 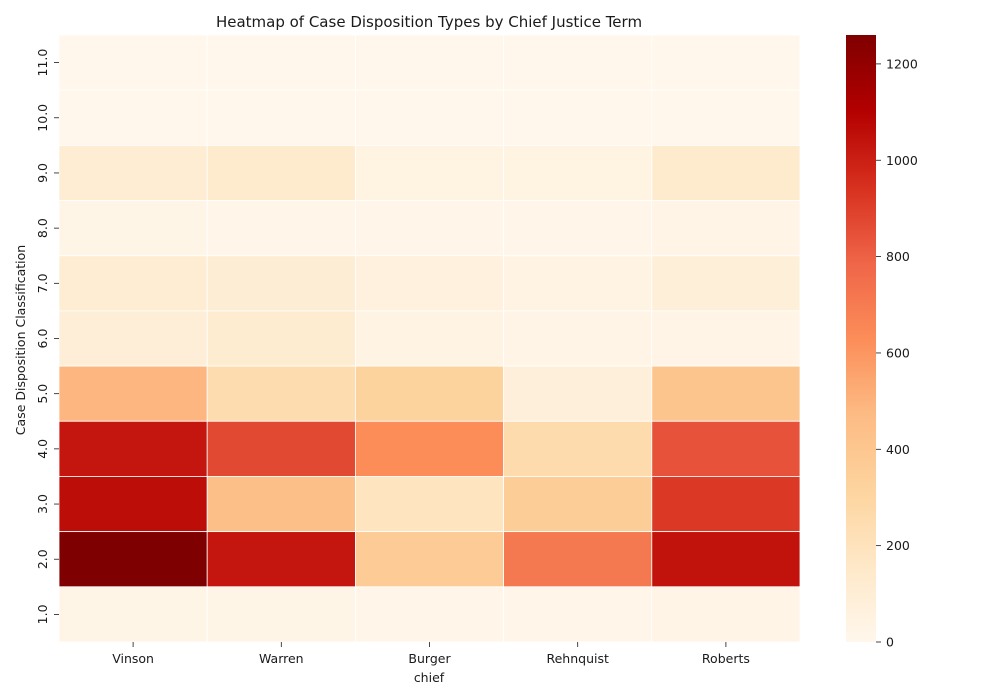 I want to click on x-tick-label: Rehnquist, so click(x=577, y=658).